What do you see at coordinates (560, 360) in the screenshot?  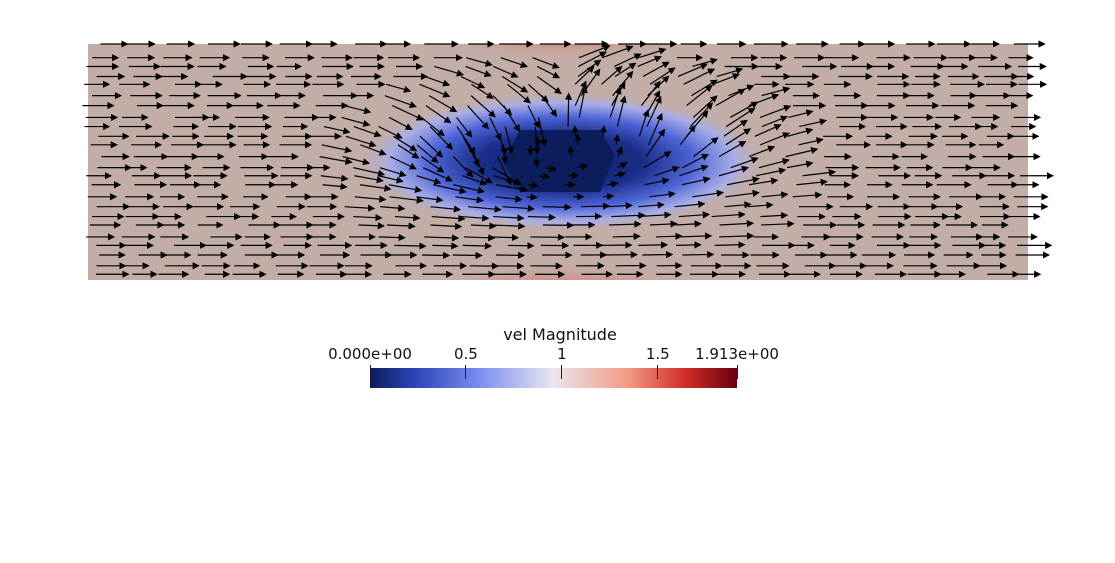 I see `color-legend: vel Magnitude 0.000e+00 0.5 1 1.5 1.913e+00` at bounding box center [560, 360].